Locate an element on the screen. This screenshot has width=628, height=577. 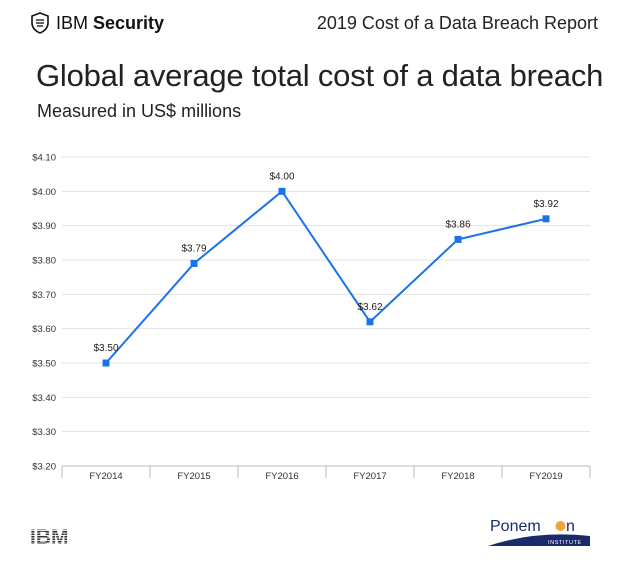
x-tick-label: FY2017 is located at coordinates (369, 476).